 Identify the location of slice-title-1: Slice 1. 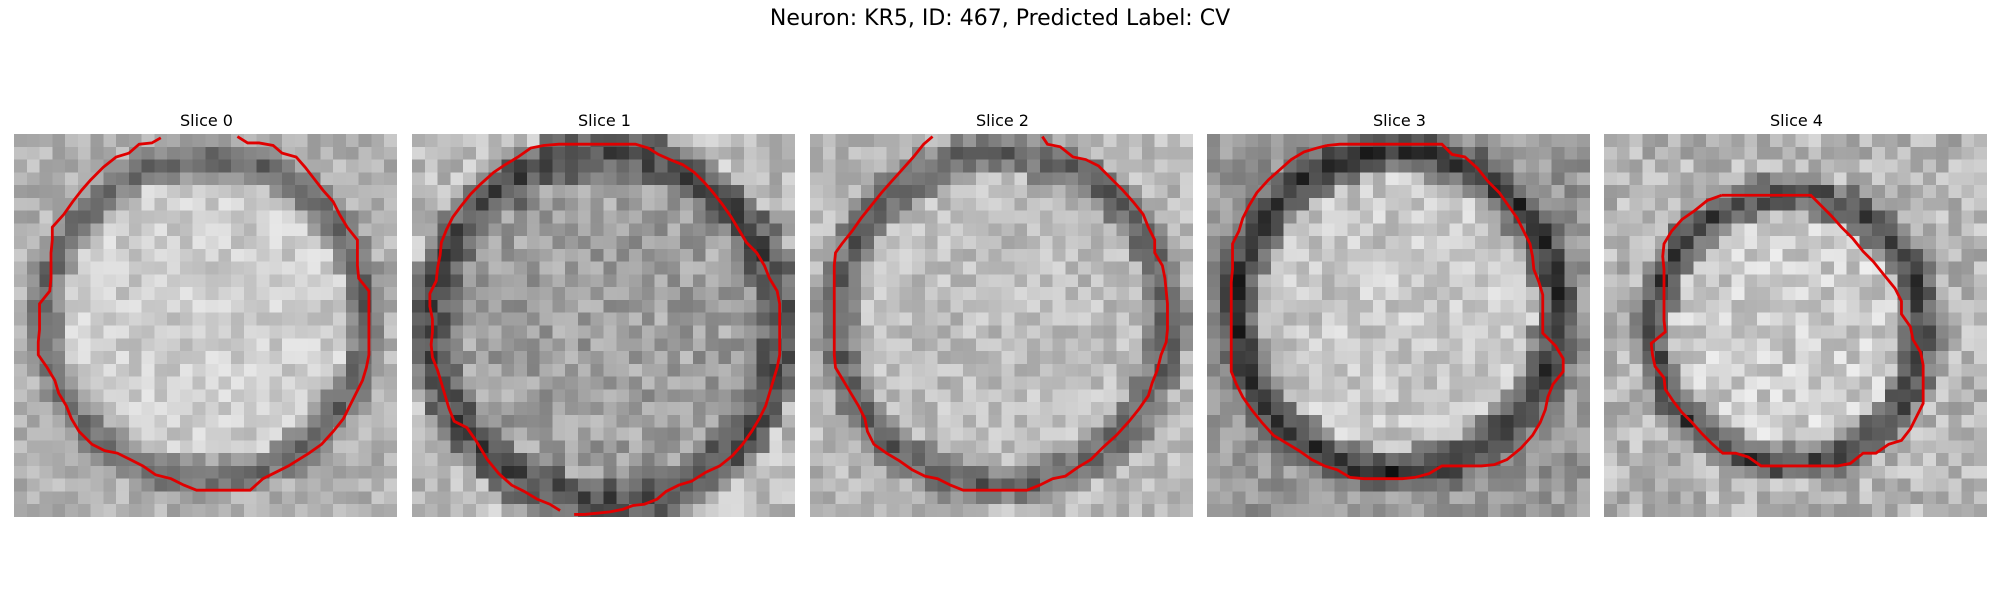
(604, 120).